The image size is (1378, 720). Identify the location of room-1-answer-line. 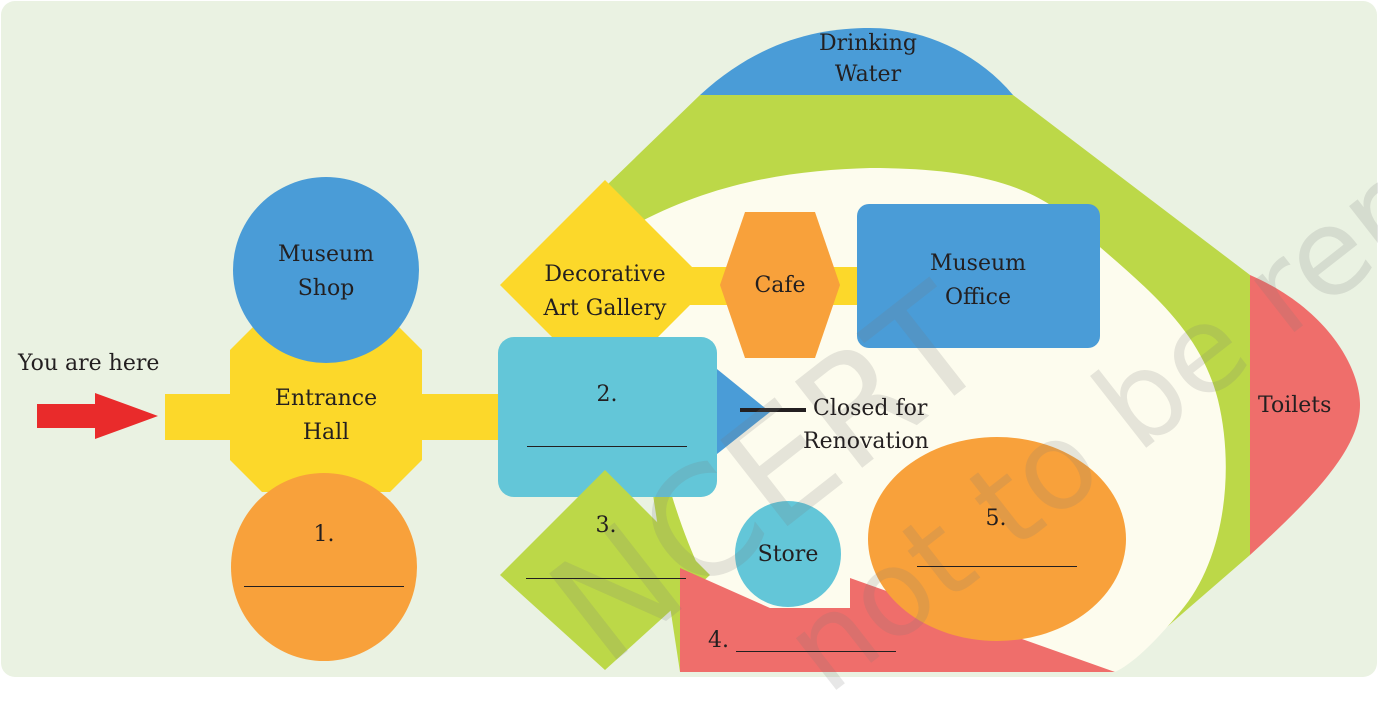
(324, 586).